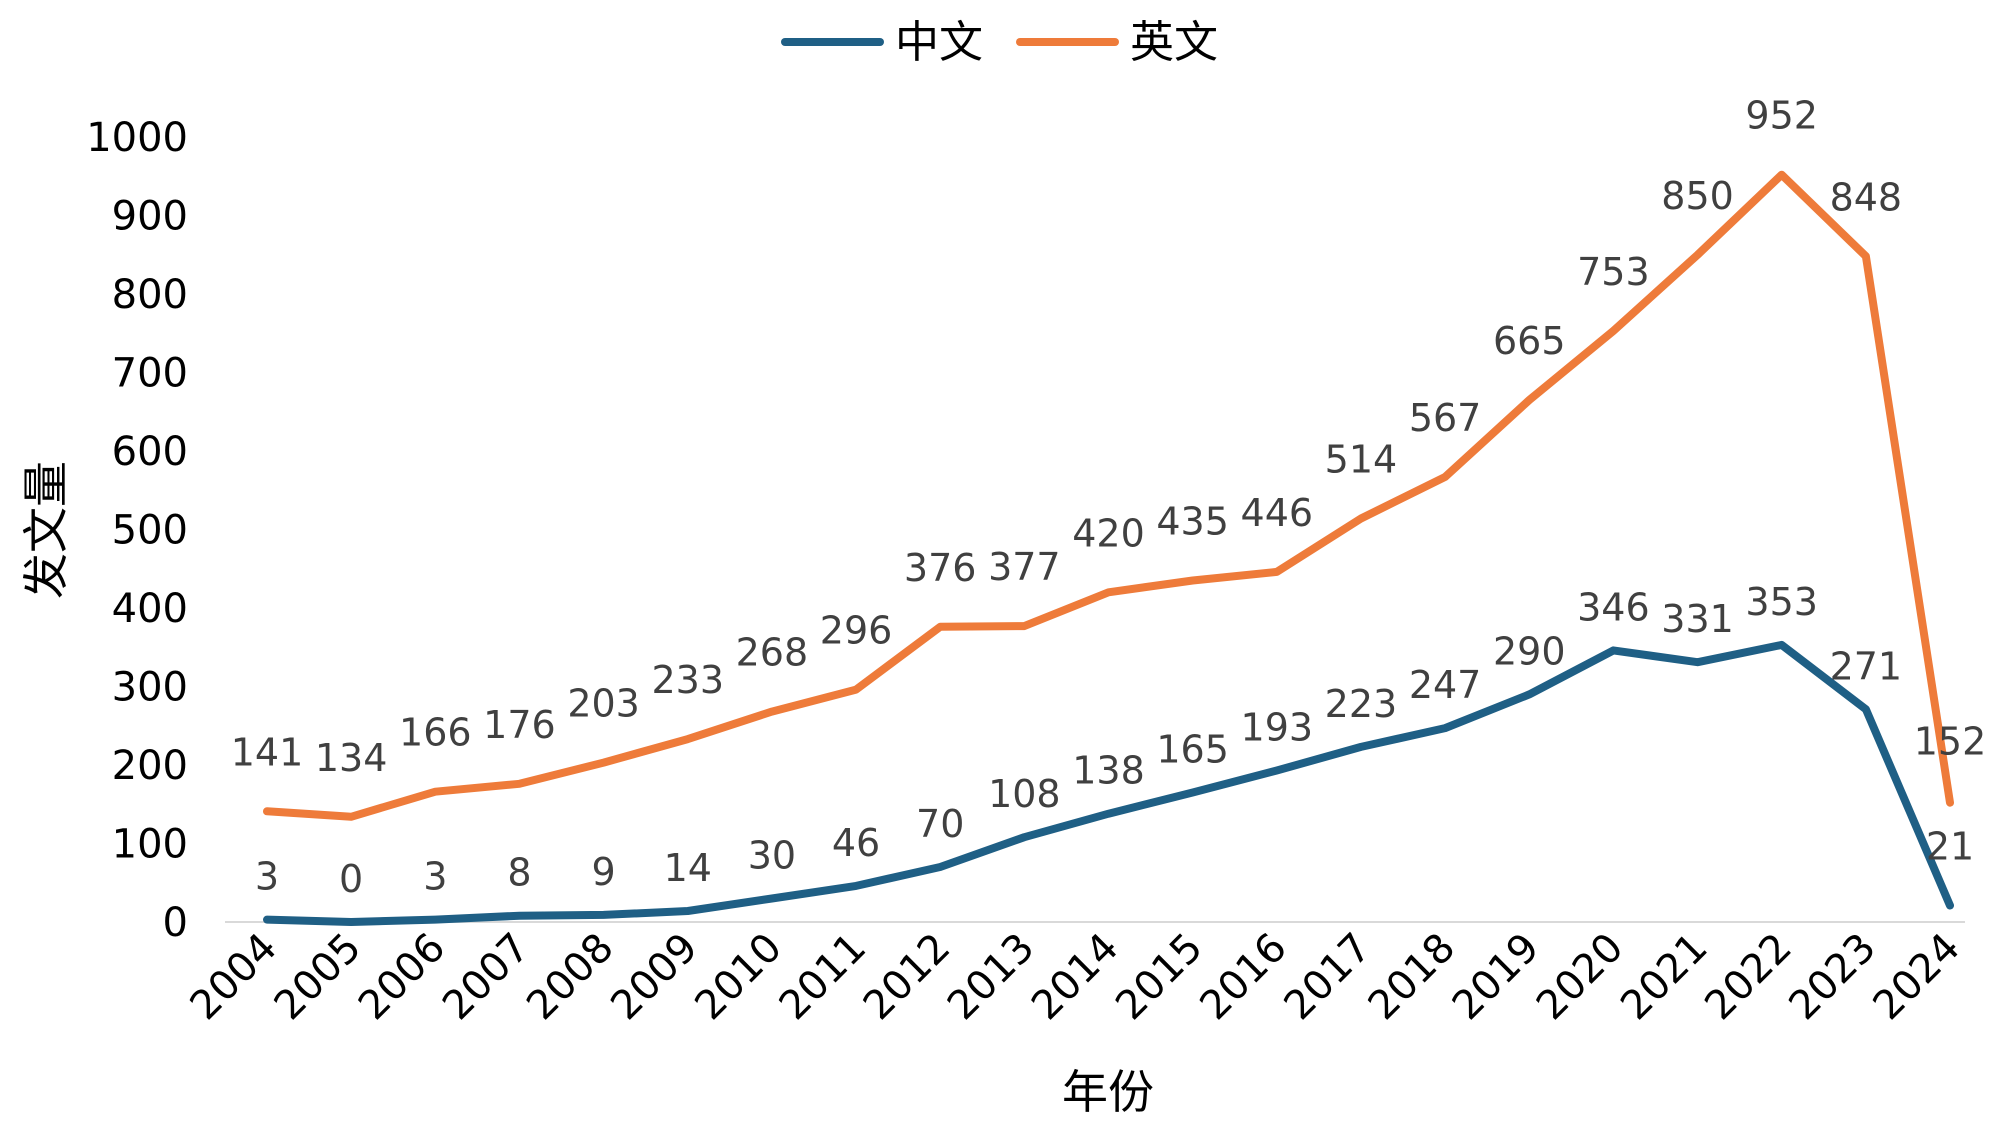 The width and height of the screenshot is (2000, 1137). Describe the element at coordinates (940, 824) in the screenshot. I see `data-label: 70` at that location.